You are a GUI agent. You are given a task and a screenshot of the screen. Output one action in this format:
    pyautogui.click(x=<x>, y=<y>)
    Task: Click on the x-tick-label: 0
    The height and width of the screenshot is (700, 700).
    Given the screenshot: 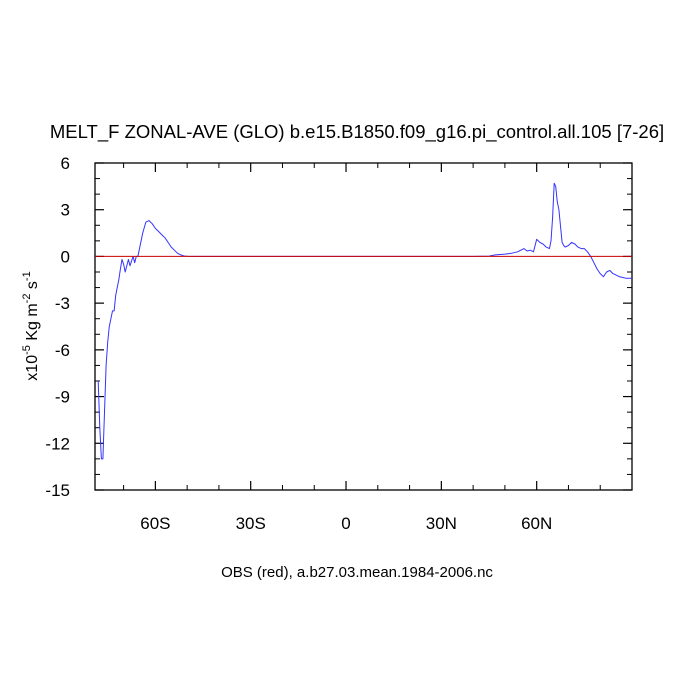 What is the action you would take?
    pyautogui.click(x=345, y=523)
    